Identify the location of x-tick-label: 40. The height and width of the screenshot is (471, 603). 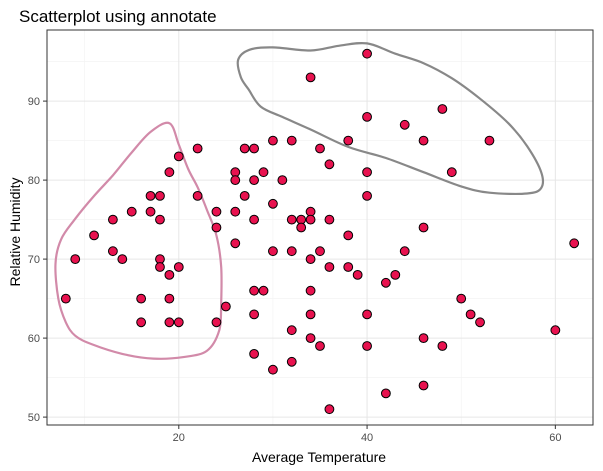
(367, 438).